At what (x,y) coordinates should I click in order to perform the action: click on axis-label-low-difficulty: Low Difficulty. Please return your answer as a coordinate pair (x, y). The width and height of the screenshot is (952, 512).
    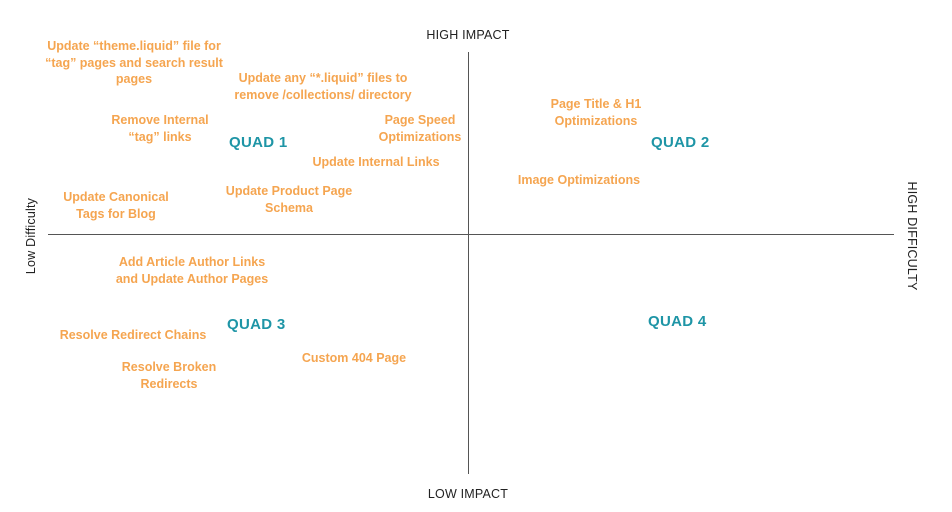
    Looking at the image, I should click on (31, 236).